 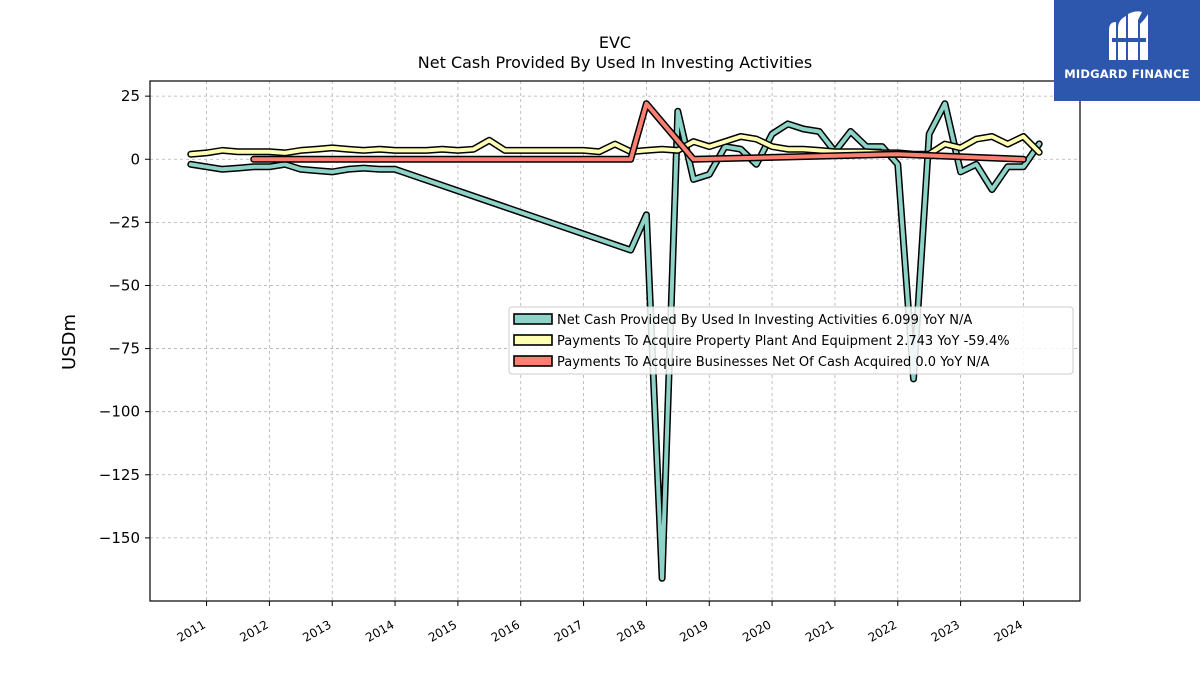 What do you see at coordinates (124, 317) in the screenshot?
I see `y-axis: 25 0 −25 −50 −75 −100 −125 −150` at bounding box center [124, 317].